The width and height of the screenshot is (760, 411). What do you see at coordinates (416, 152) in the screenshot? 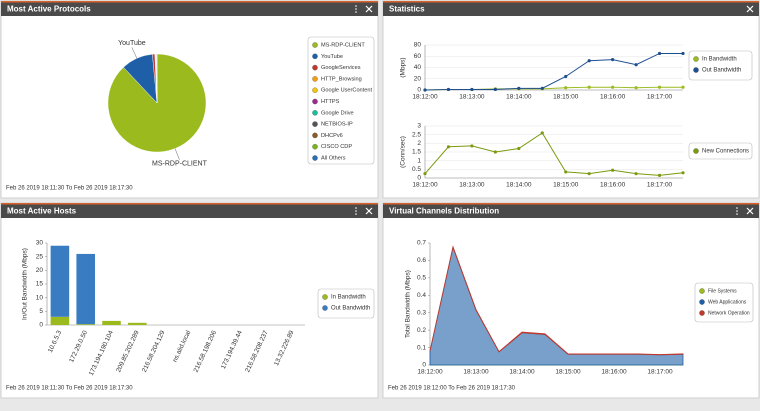
I see `y-tick-label: 1.5` at bounding box center [416, 152].